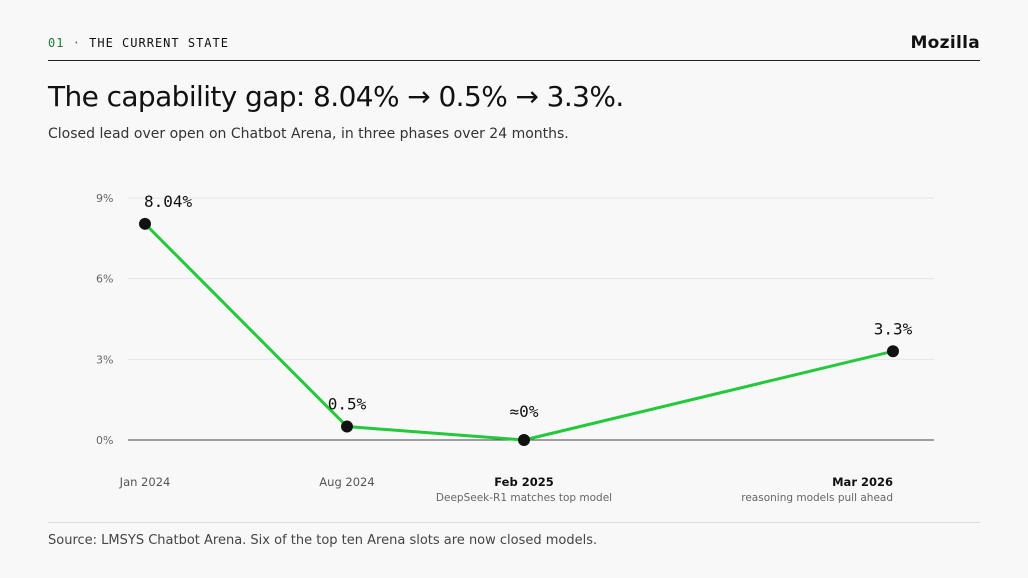 The height and width of the screenshot is (578, 1028). I want to click on section-title: THE CURRENT STATE, so click(159, 43).